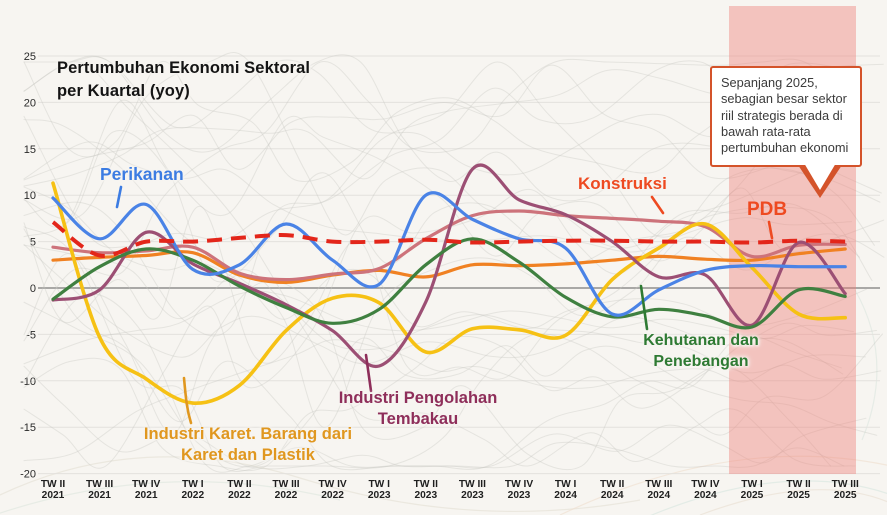 Image resolution: width=887 pixels, height=515 pixels. I want to click on svg-text: -20, so click(28, 475).